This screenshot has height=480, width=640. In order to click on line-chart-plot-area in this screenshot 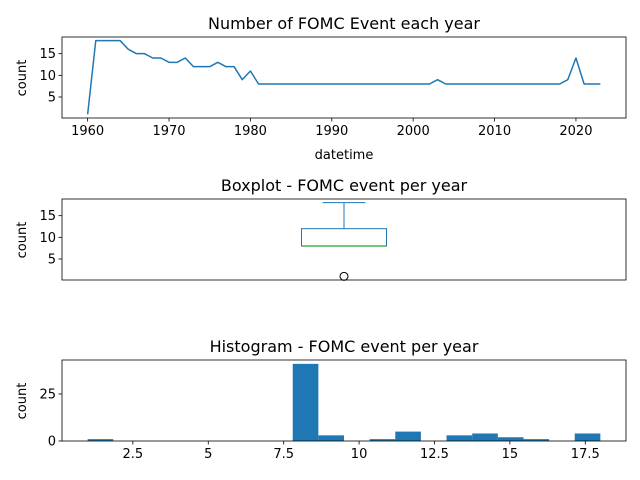, I will do `click(344, 77)`.